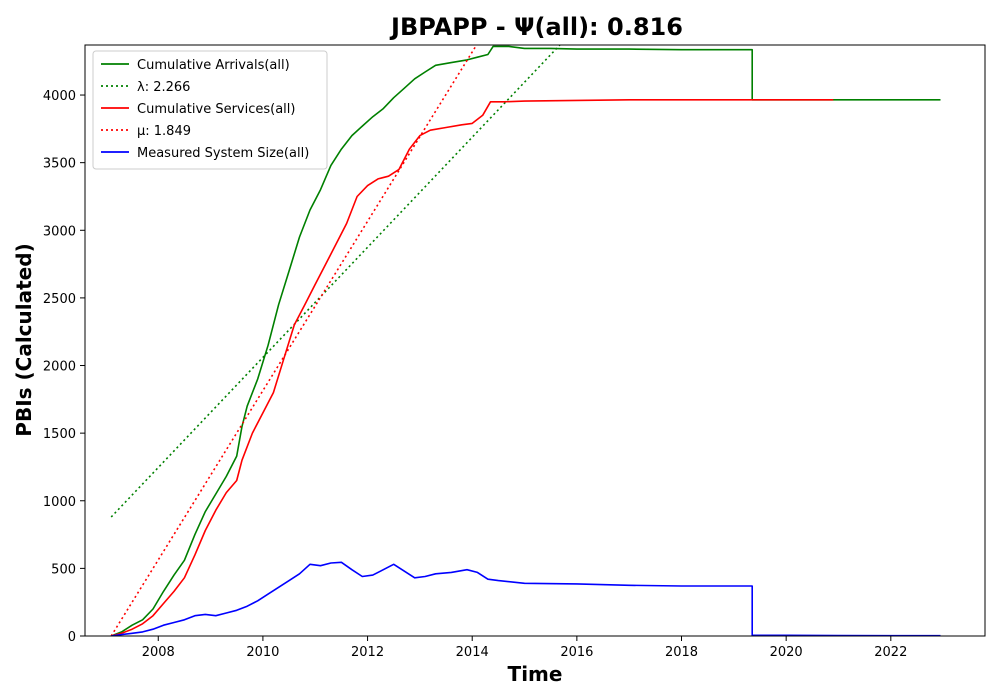  I want to click on legend-label: λ: 2.266, so click(163, 87).